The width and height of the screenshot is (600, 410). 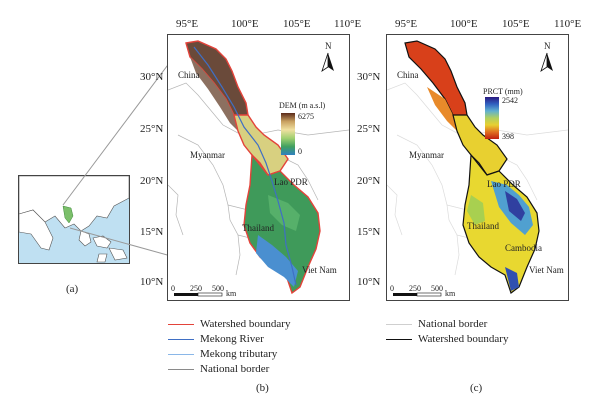 What do you see at coordinates (245, 24) in the screenshot?
I see `b-lon-tick: 100°E` at bounding box center [245, 24].